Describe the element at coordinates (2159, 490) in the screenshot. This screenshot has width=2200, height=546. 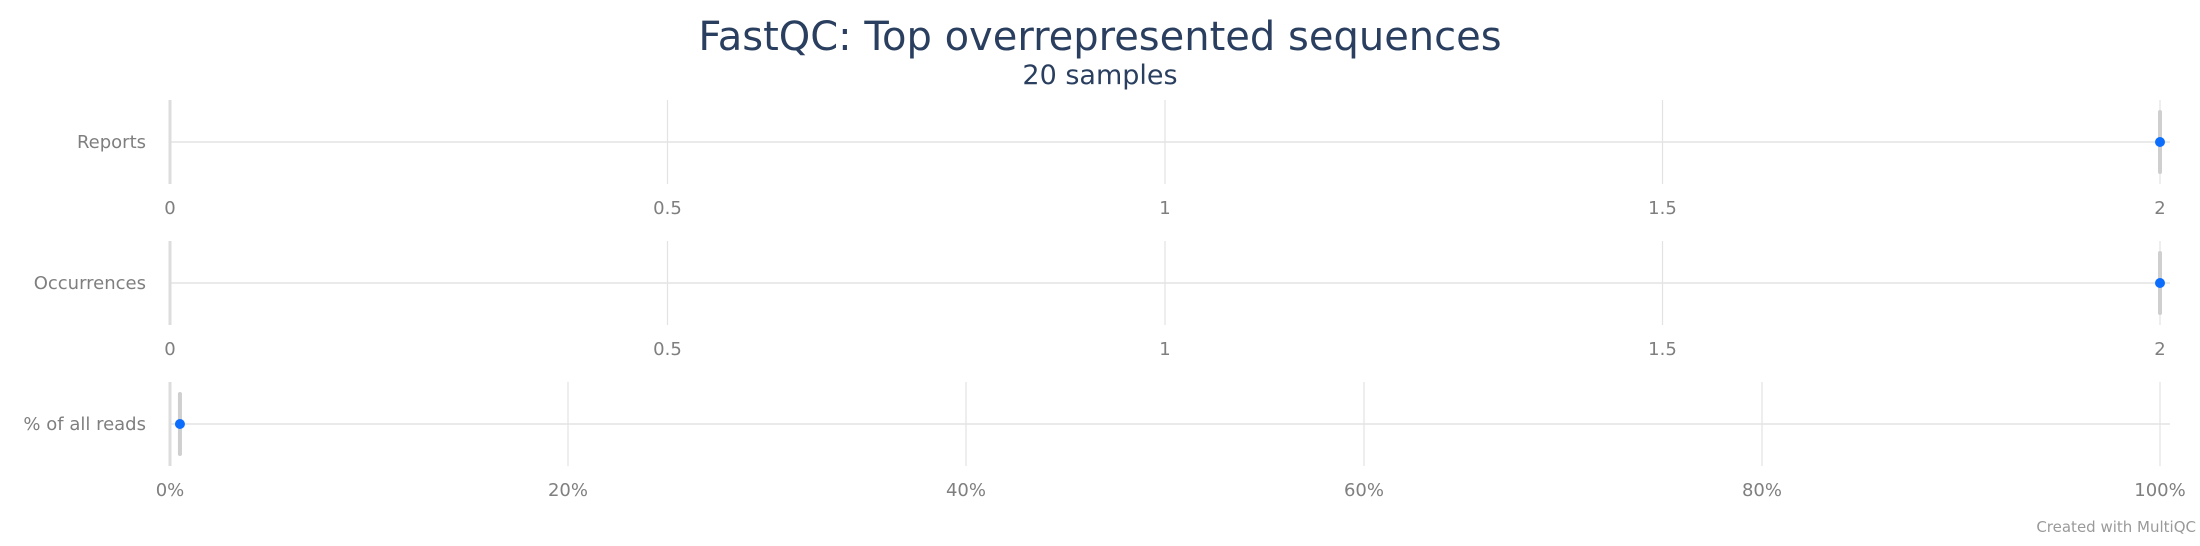
I see `tick-label: 100%` at that location.